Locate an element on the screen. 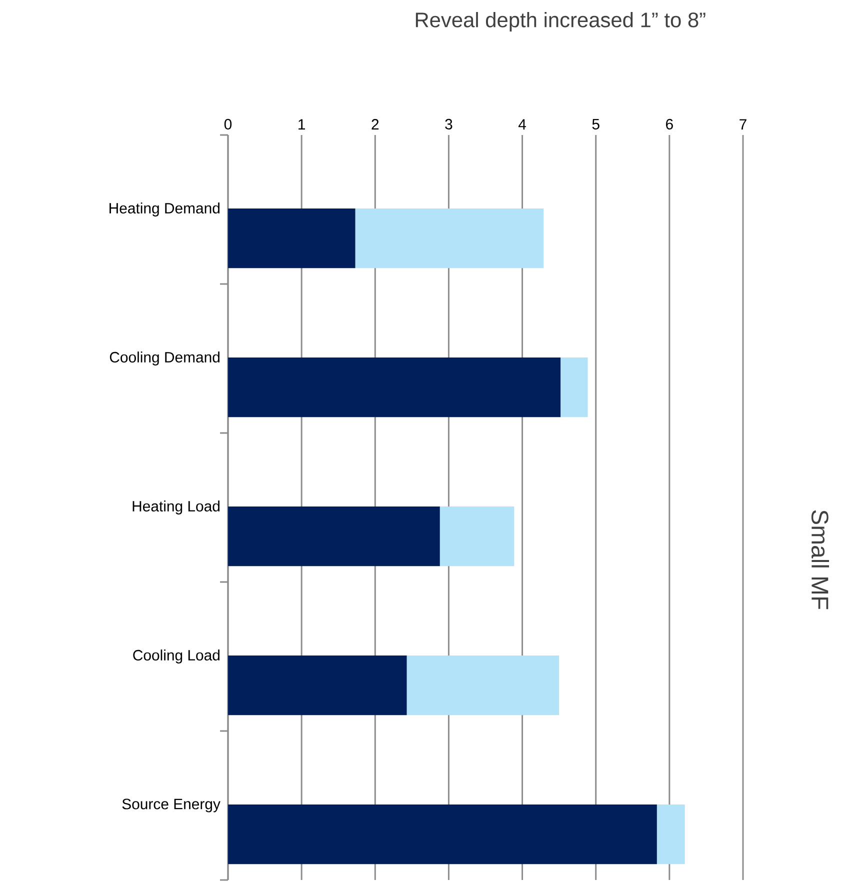  x-tick-label: 1 is located at coordinates (301, 124).